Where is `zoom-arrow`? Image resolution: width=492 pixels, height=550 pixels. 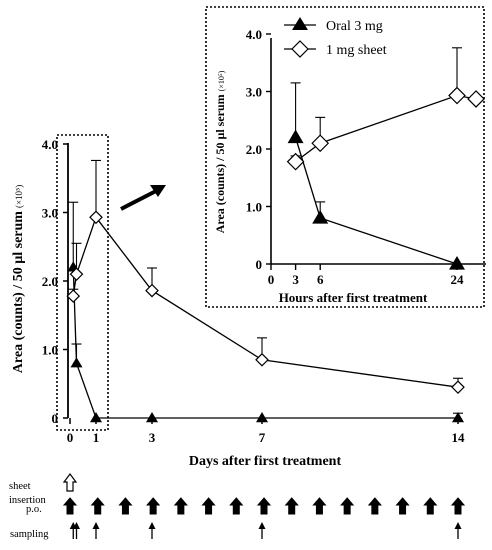 zoom-arrow is located at coordinates (143, 198).